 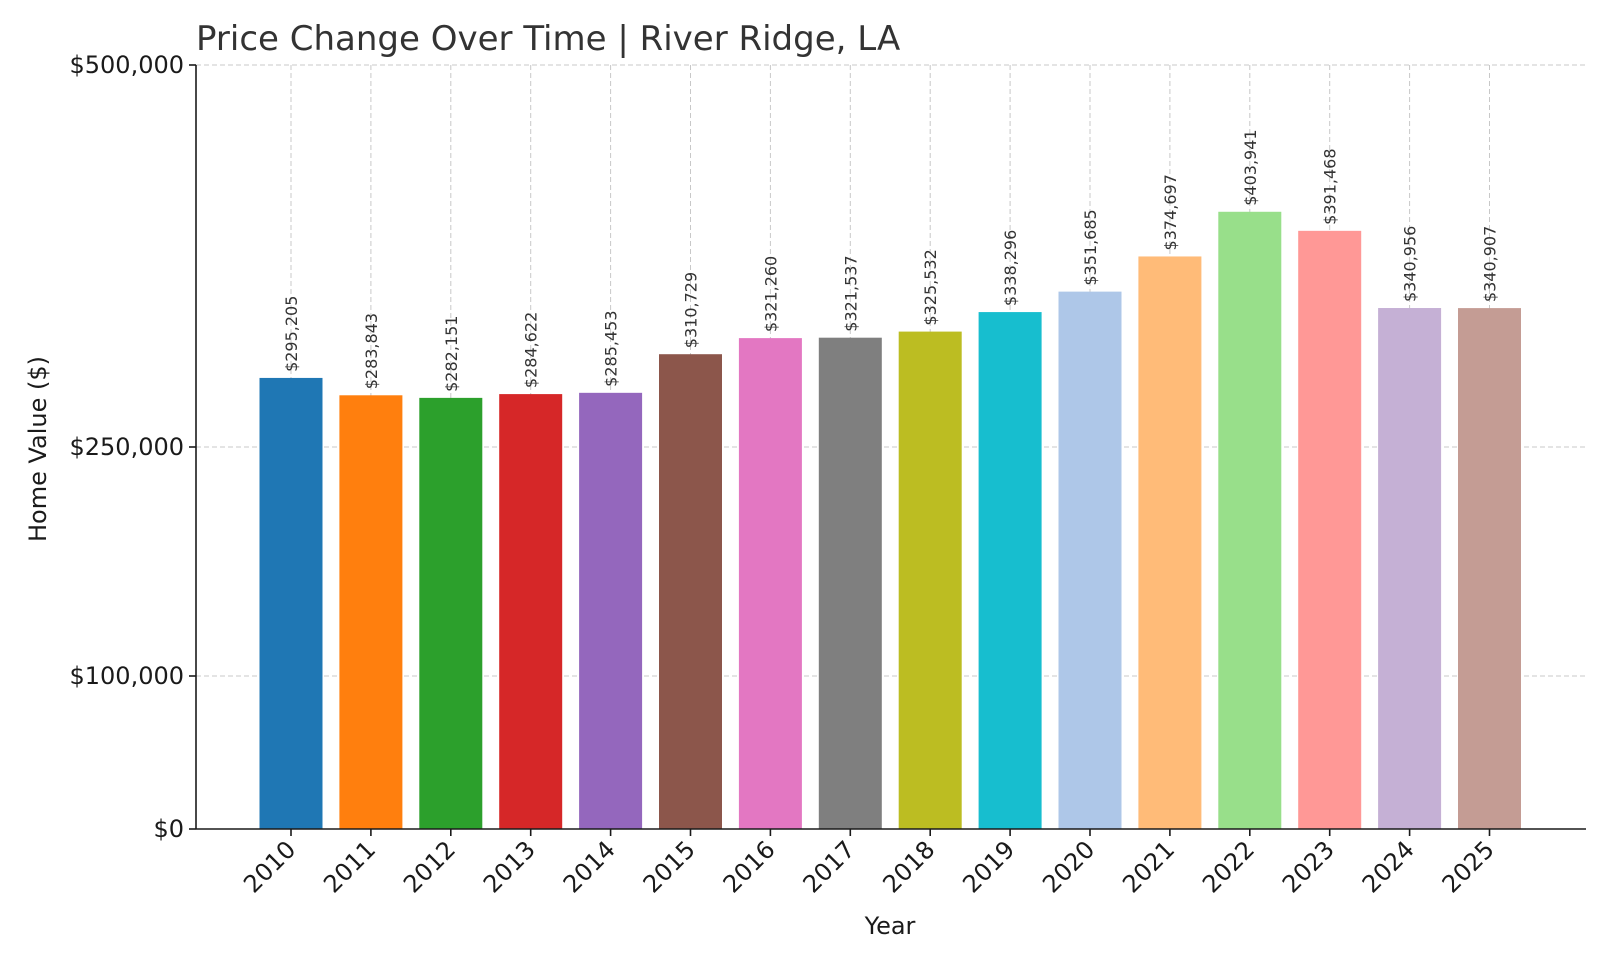 What do you see at coordinates (611, 610) in the screenshot?
I see `bar-2014` at bounding box center [611, 610].